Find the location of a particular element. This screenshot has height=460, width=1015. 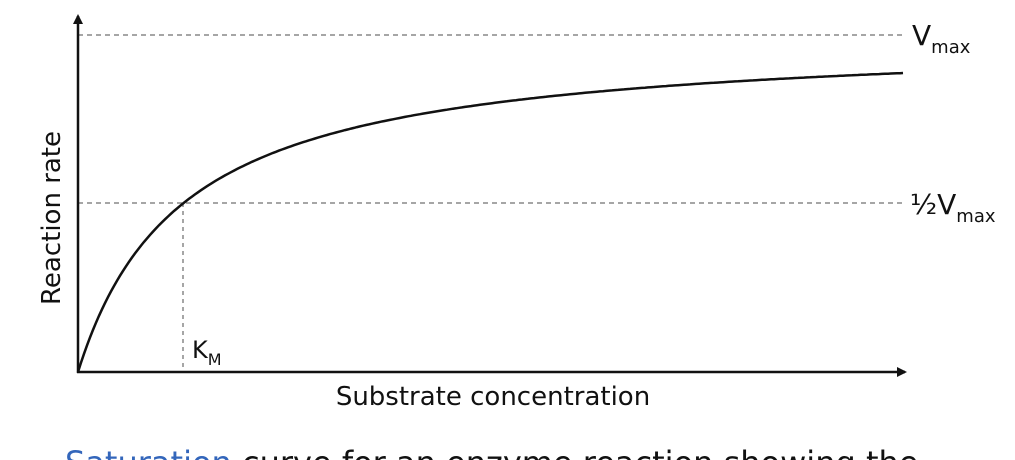

km-label: KM is located at coordinates (207, 352).